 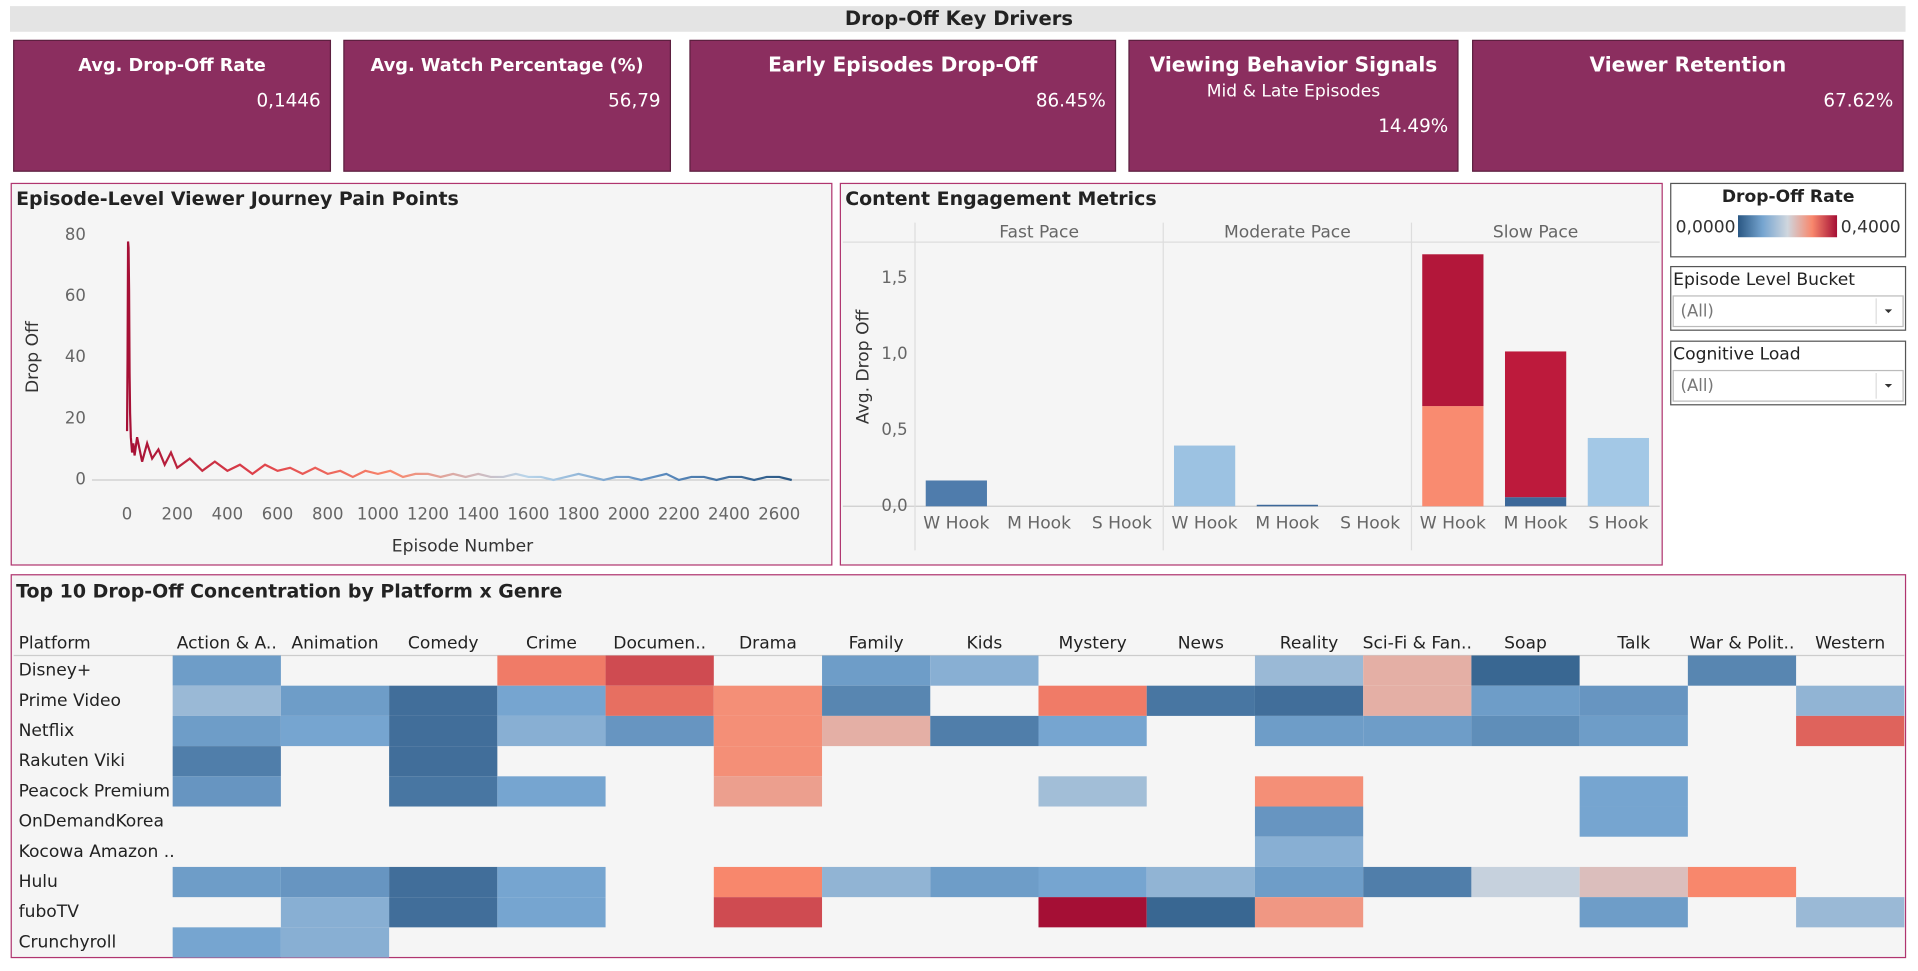 What do you see at coordinates (70, 701) in the screenshot?
I see `row-label: Prime Video` at bounding box center [70, 701].